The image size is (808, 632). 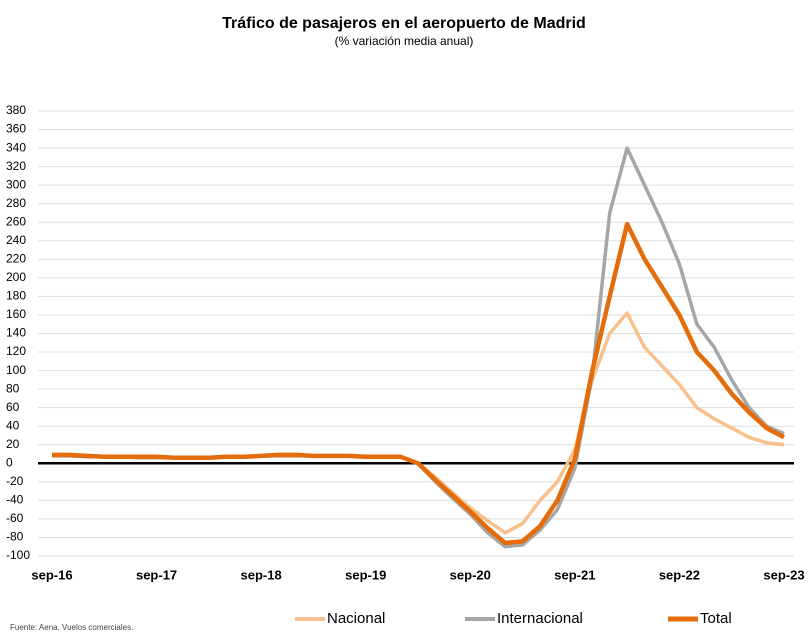 I want to click on y-tick-label: 200, so click(x=16, y=277).